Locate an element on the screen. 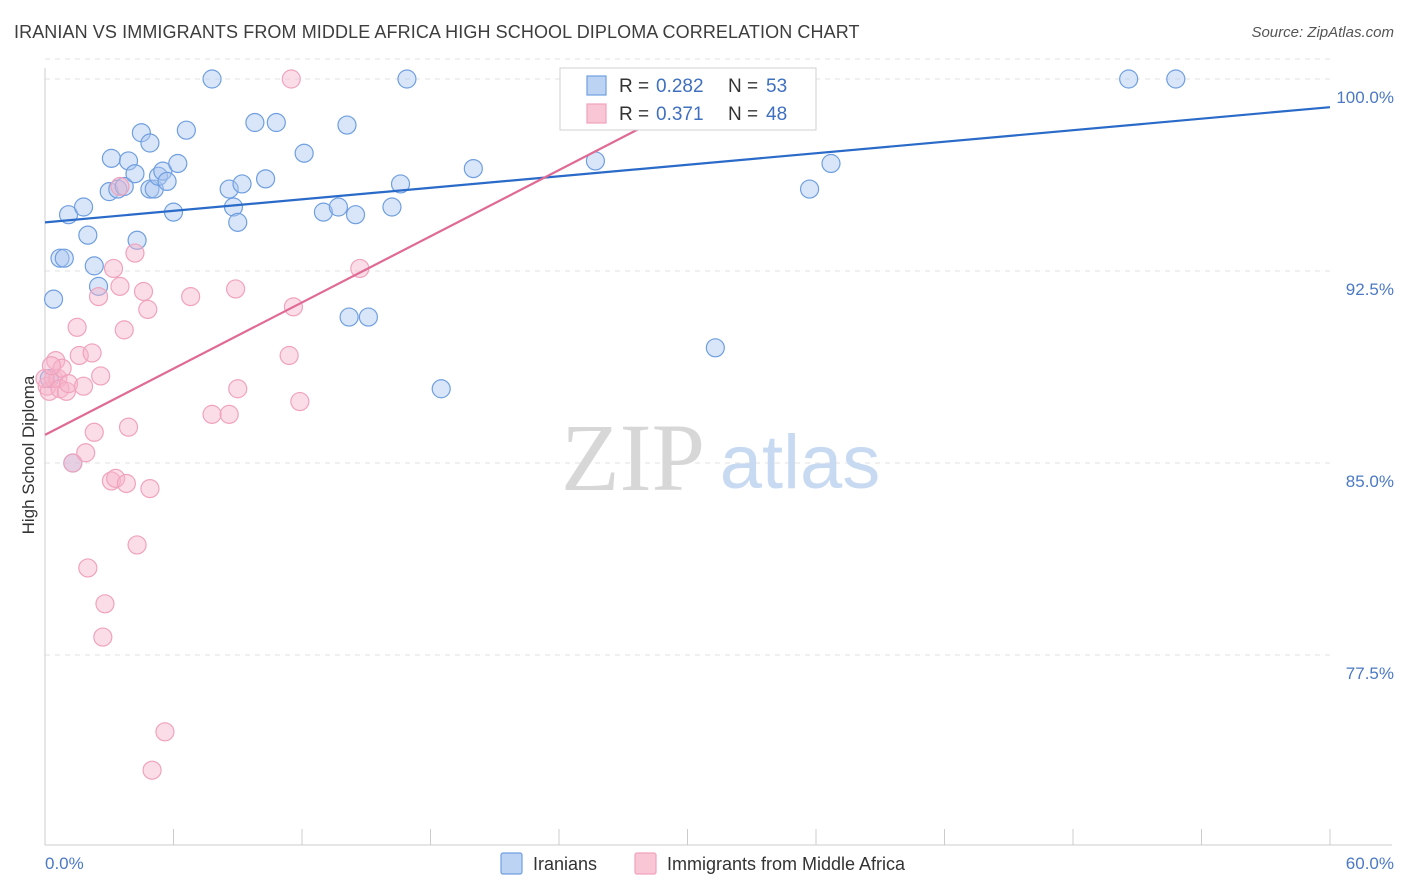  legend-r-label-1: R = is located at coordinates (634, 86).